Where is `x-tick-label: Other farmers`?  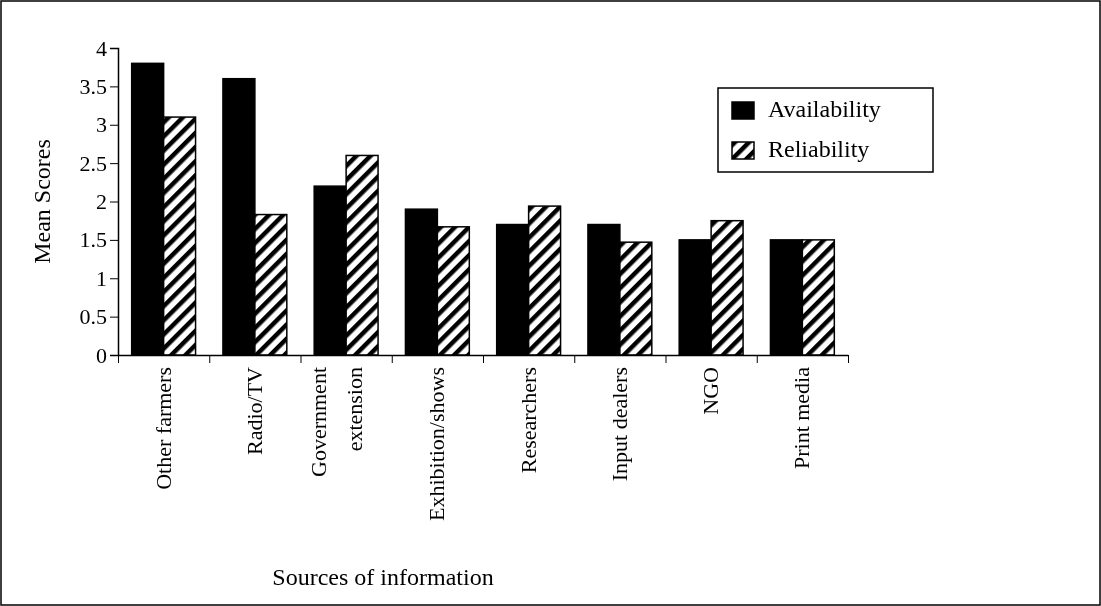 x-tick-label: Other farmers is located at coordinates (163, 428).